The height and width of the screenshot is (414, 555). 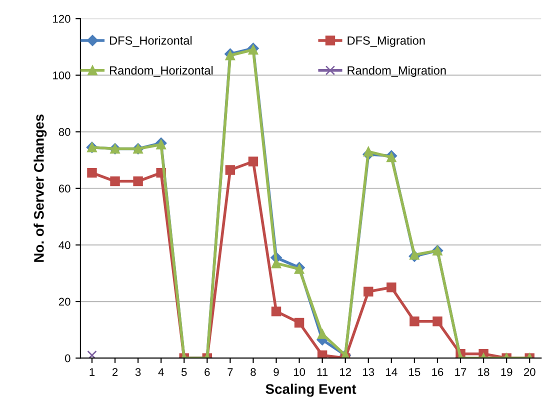 What do you see at coordinates (414, 372) in the screenshot?
I see `x-tick-label: 15` at bounding box center [414, 372].